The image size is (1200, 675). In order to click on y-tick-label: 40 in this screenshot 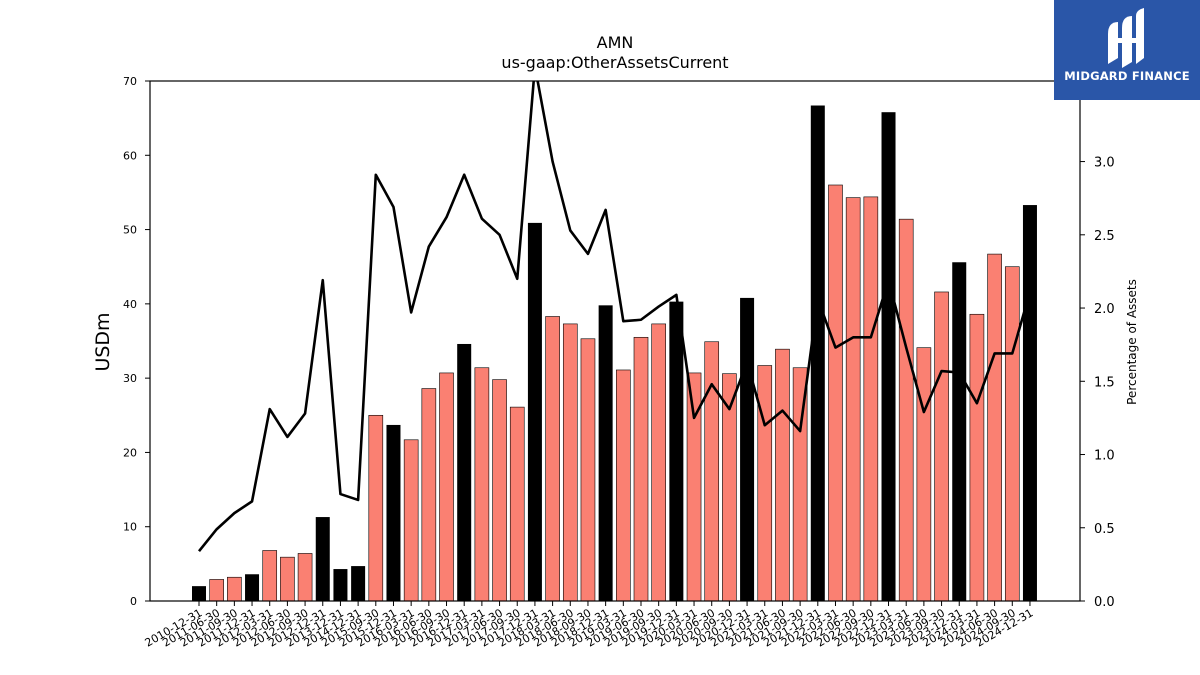, I will do `click(130, 304)`.